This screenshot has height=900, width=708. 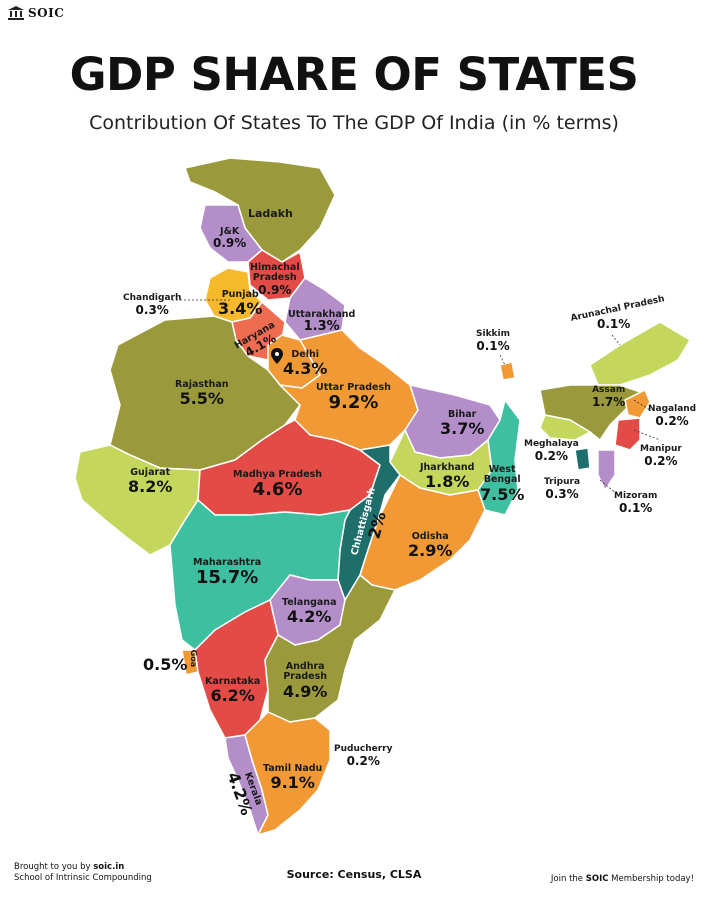 I want to click on leader-arunachal, so click(x=616, y=340).